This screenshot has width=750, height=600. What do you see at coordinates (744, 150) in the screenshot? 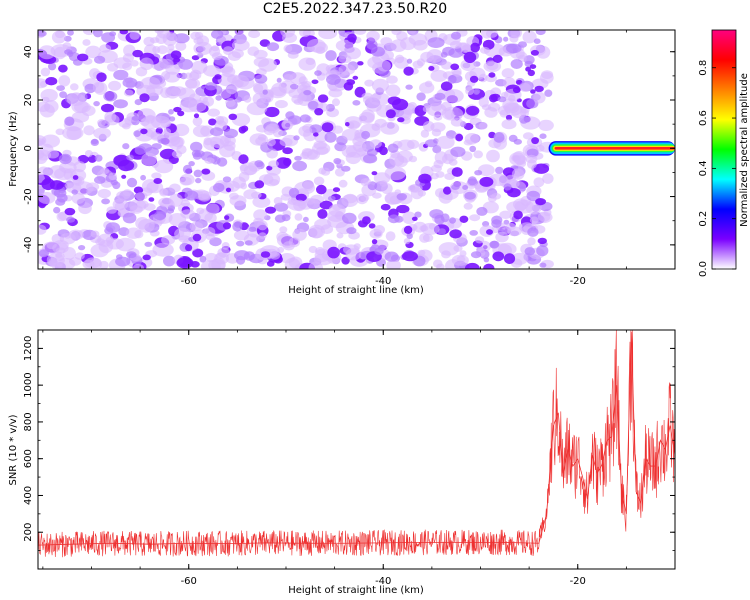
I see `colorbar-label: Normalized spectral amplitude` at bounding box center [744, 150].